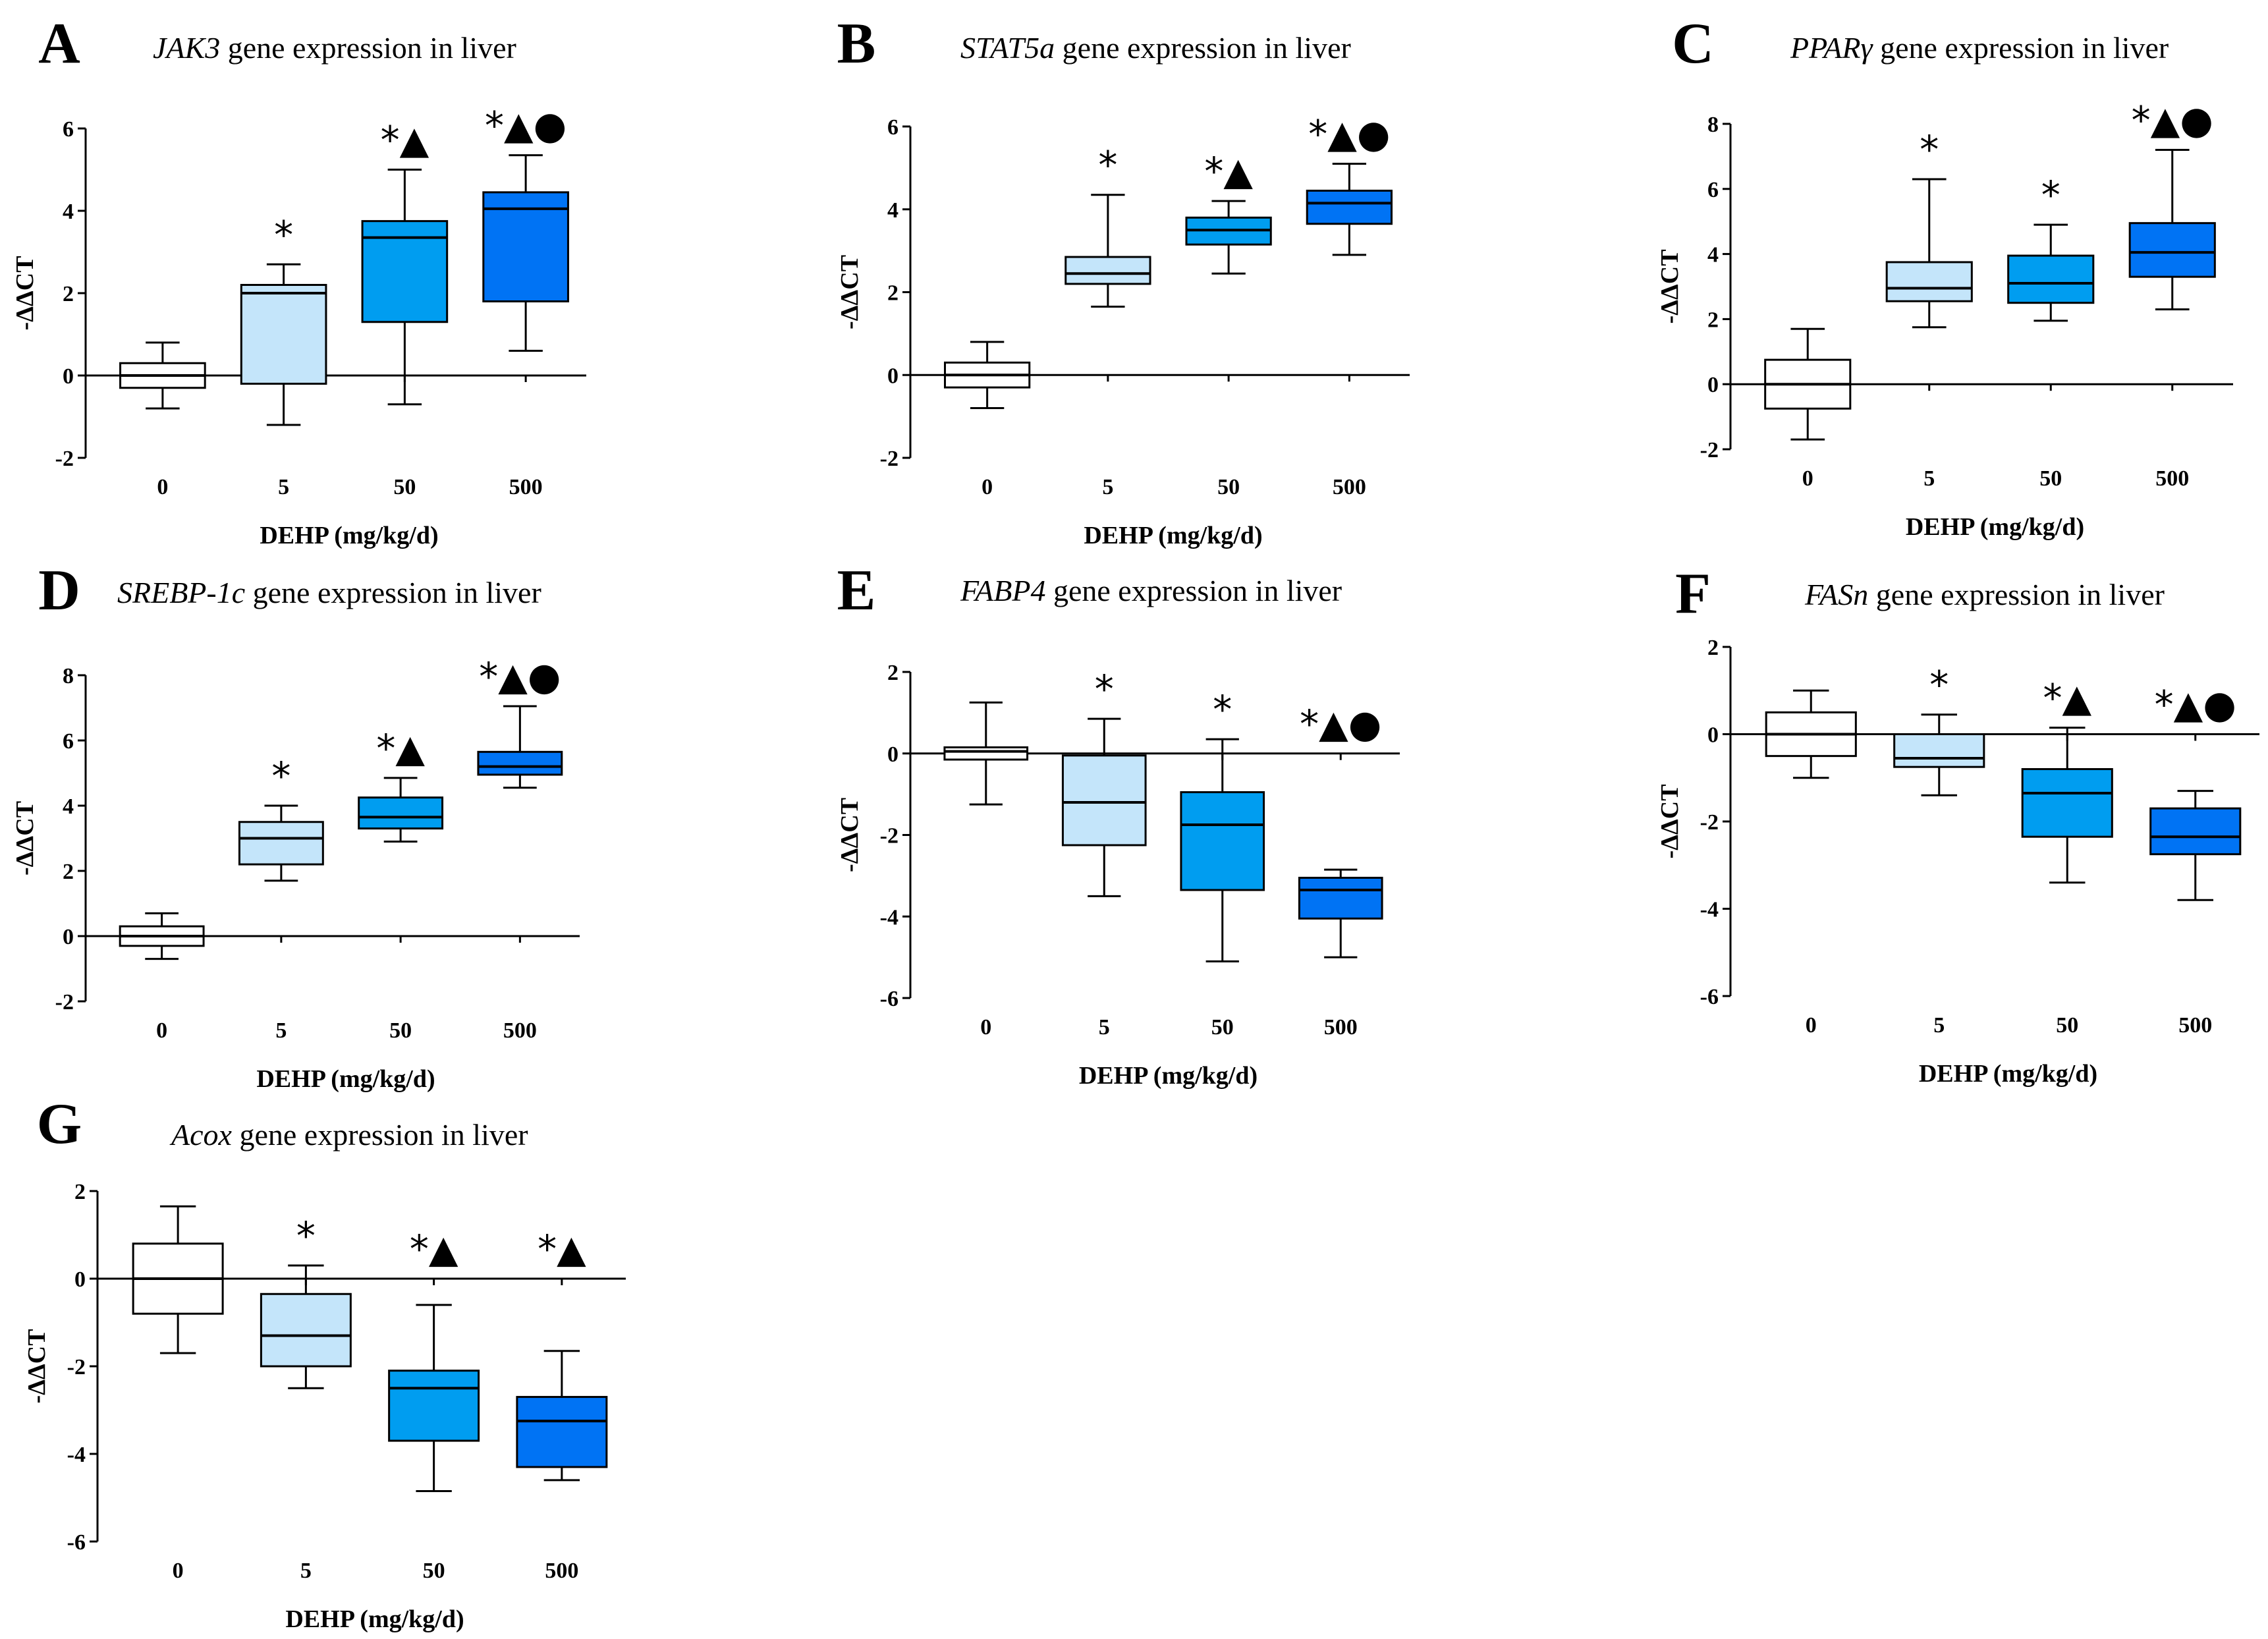 Image resolution: width=2268 pixels, height=1639 pixels. I want to click on panel-title: PPARγ gene expression in liver, so click(1979, 48).